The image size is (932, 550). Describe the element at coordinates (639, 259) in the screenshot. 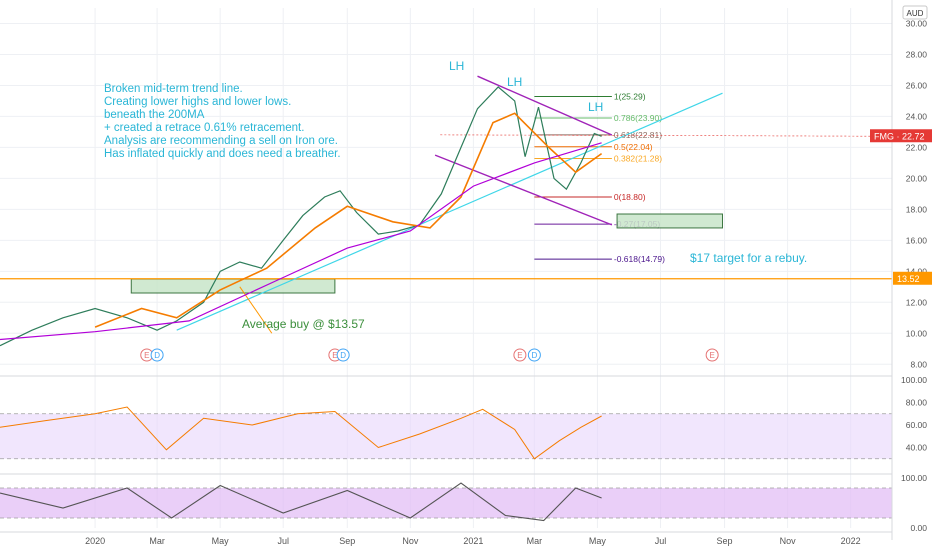

I see `fib-level-label: -0.618(14.79)` at that location.